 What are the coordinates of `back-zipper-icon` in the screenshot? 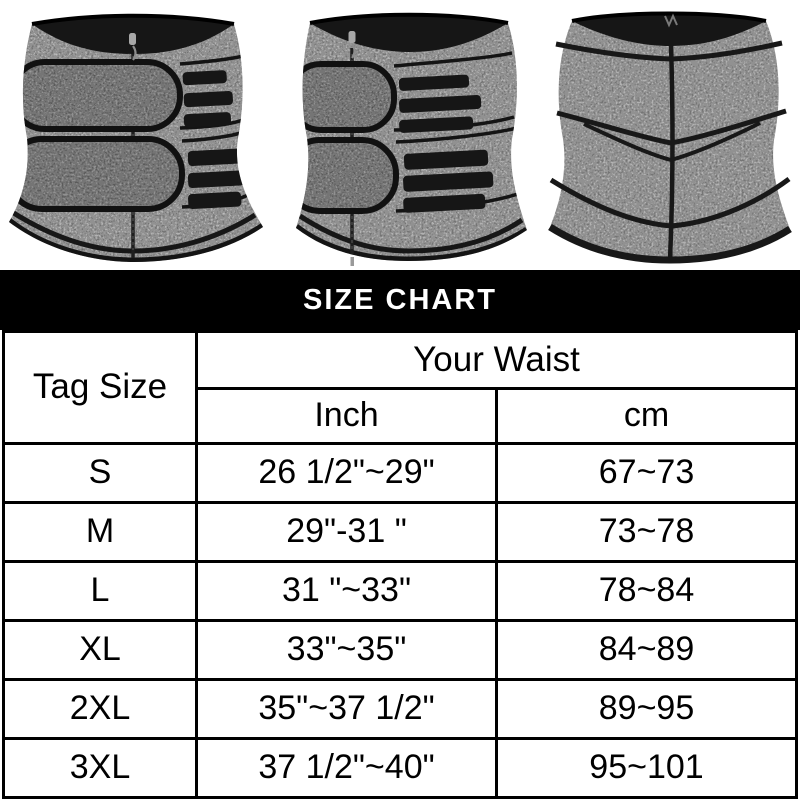 It's located at (671, 20).